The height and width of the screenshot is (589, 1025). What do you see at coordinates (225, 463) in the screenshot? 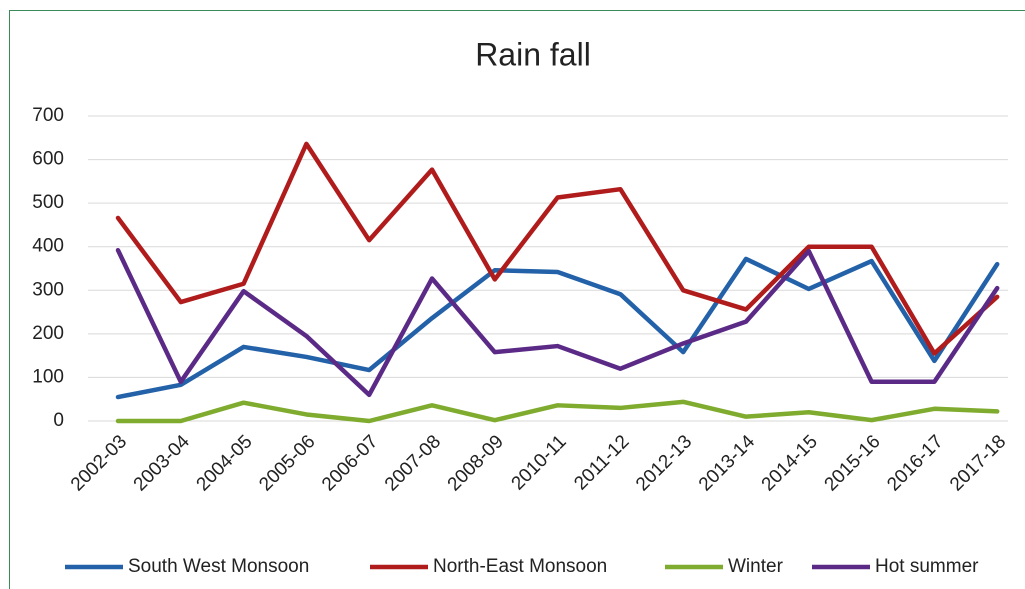
I see `x-tick-label: 2004-05` at bounding box center [225, 463].